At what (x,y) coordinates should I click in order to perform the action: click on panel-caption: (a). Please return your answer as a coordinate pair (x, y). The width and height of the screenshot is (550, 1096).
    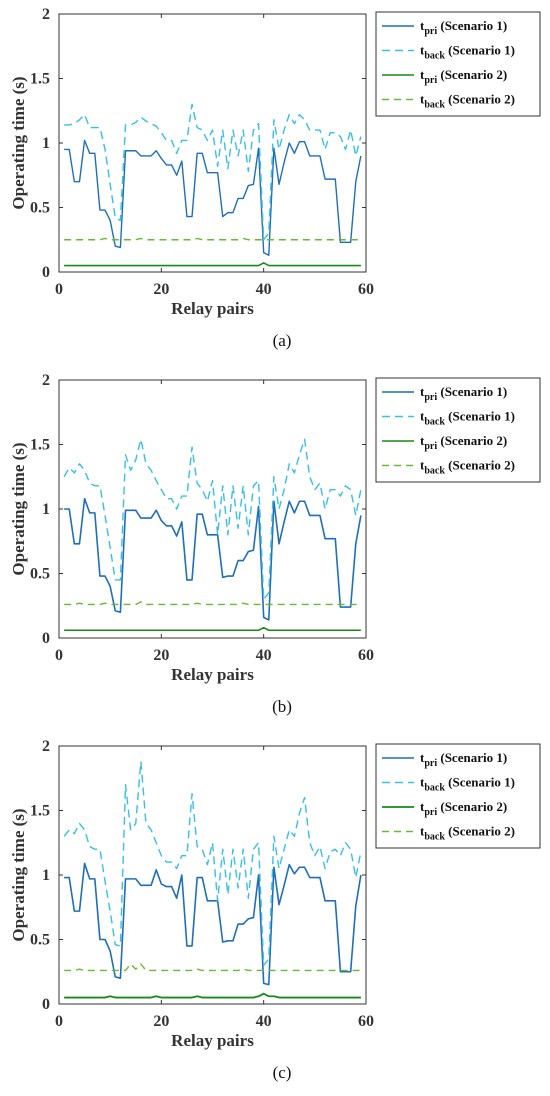
    Looking at the image, I should click on (282, 340).